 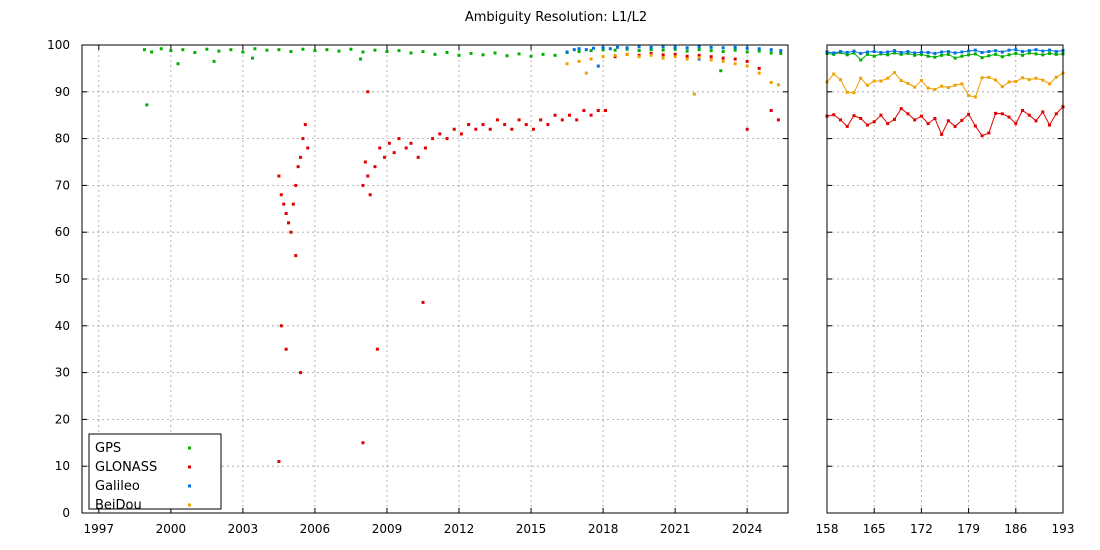 I want to click on x-tick-label: 2018, so click(x=603, y=529).